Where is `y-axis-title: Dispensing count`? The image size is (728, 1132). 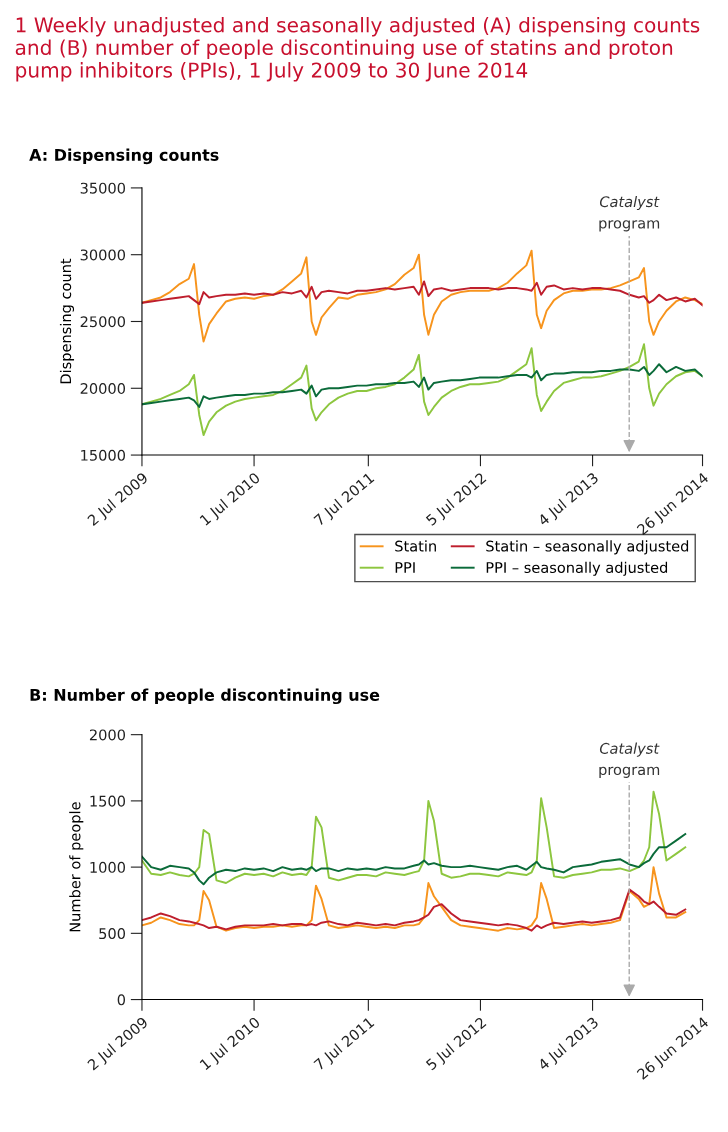 y-axis-title: Dispensing count is located at coordinates (67, 321).